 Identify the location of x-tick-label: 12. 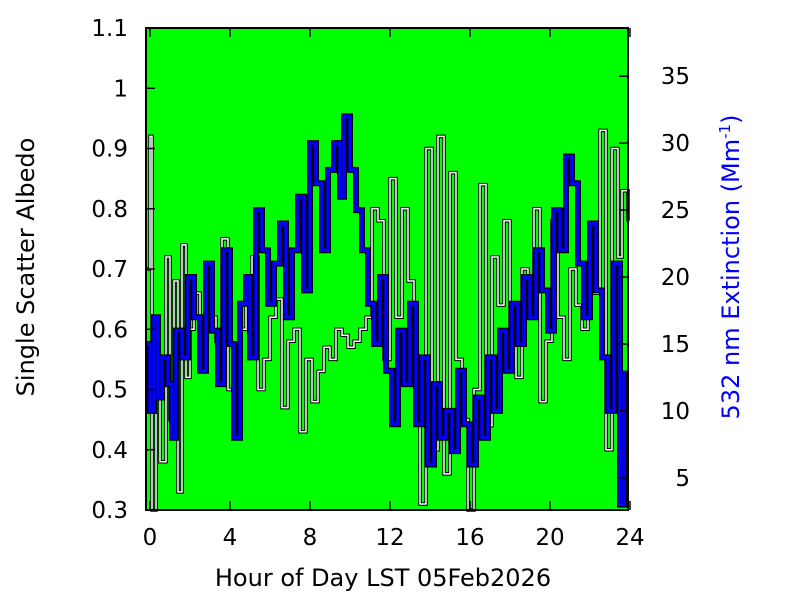
(389, 538).